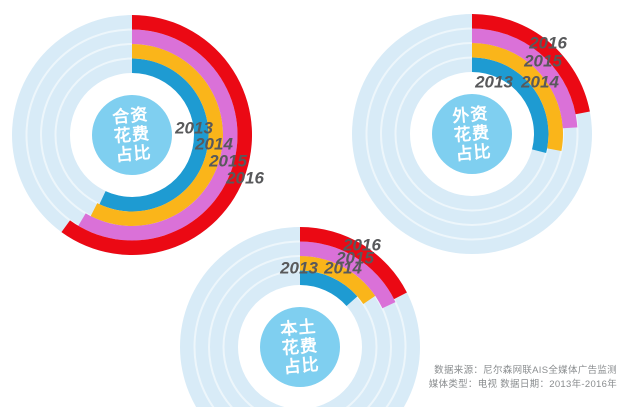 This screenshot has width=640, height=407. What do you see at coordinates (525, 370) in the screenshot?
I see `data-source-note: 数据来源：尼尔森网联AIS全媒体广告监测` at bounding box center [525, 370].